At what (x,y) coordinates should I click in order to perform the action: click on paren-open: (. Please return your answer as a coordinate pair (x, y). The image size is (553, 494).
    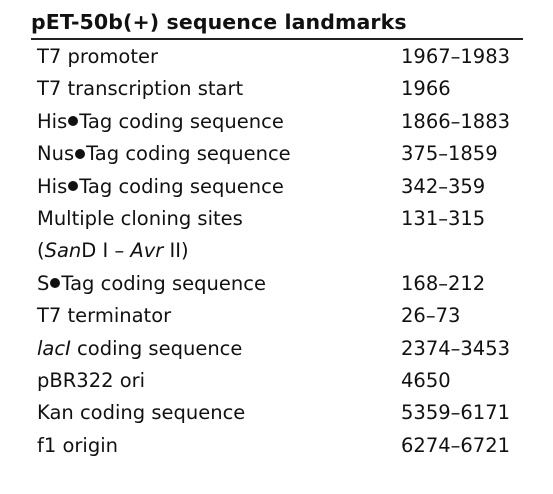
    Looking at the image, I should click on (41, 250).